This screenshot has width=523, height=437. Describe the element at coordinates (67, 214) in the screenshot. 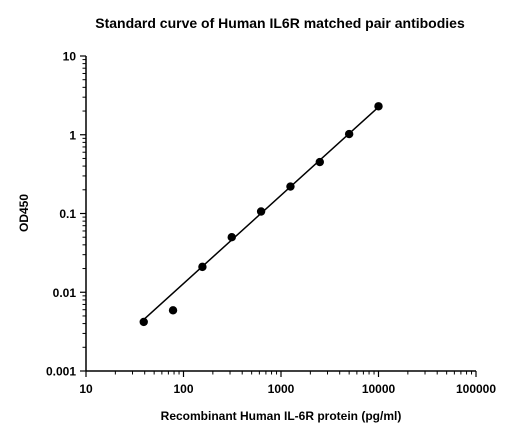

I see `y-tick-label: 0.1` at that location.